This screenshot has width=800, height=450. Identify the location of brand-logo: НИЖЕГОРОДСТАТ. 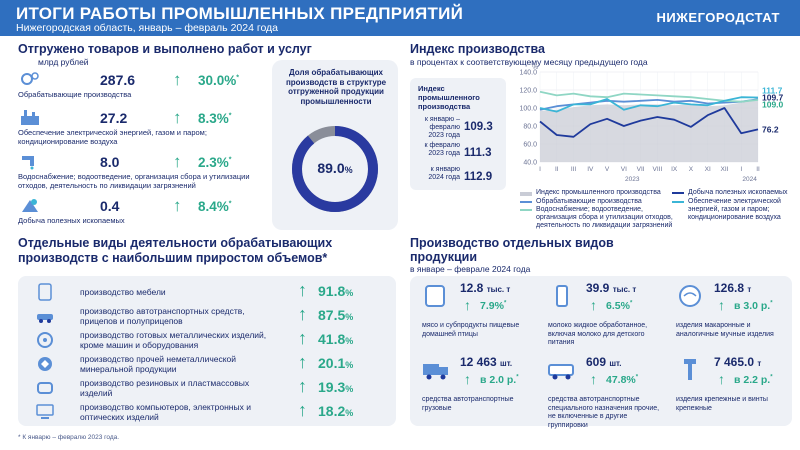
(718, 17).